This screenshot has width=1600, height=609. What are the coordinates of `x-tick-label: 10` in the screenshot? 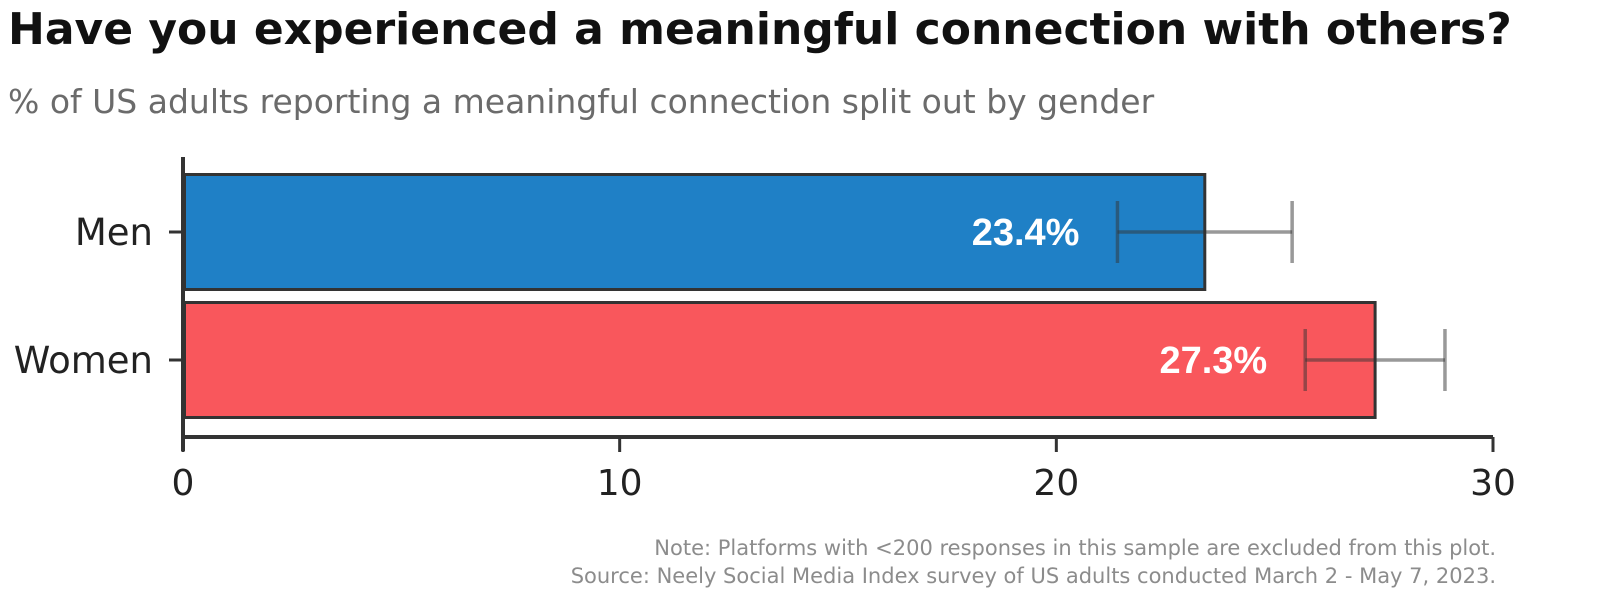 It's located at (620, 483).